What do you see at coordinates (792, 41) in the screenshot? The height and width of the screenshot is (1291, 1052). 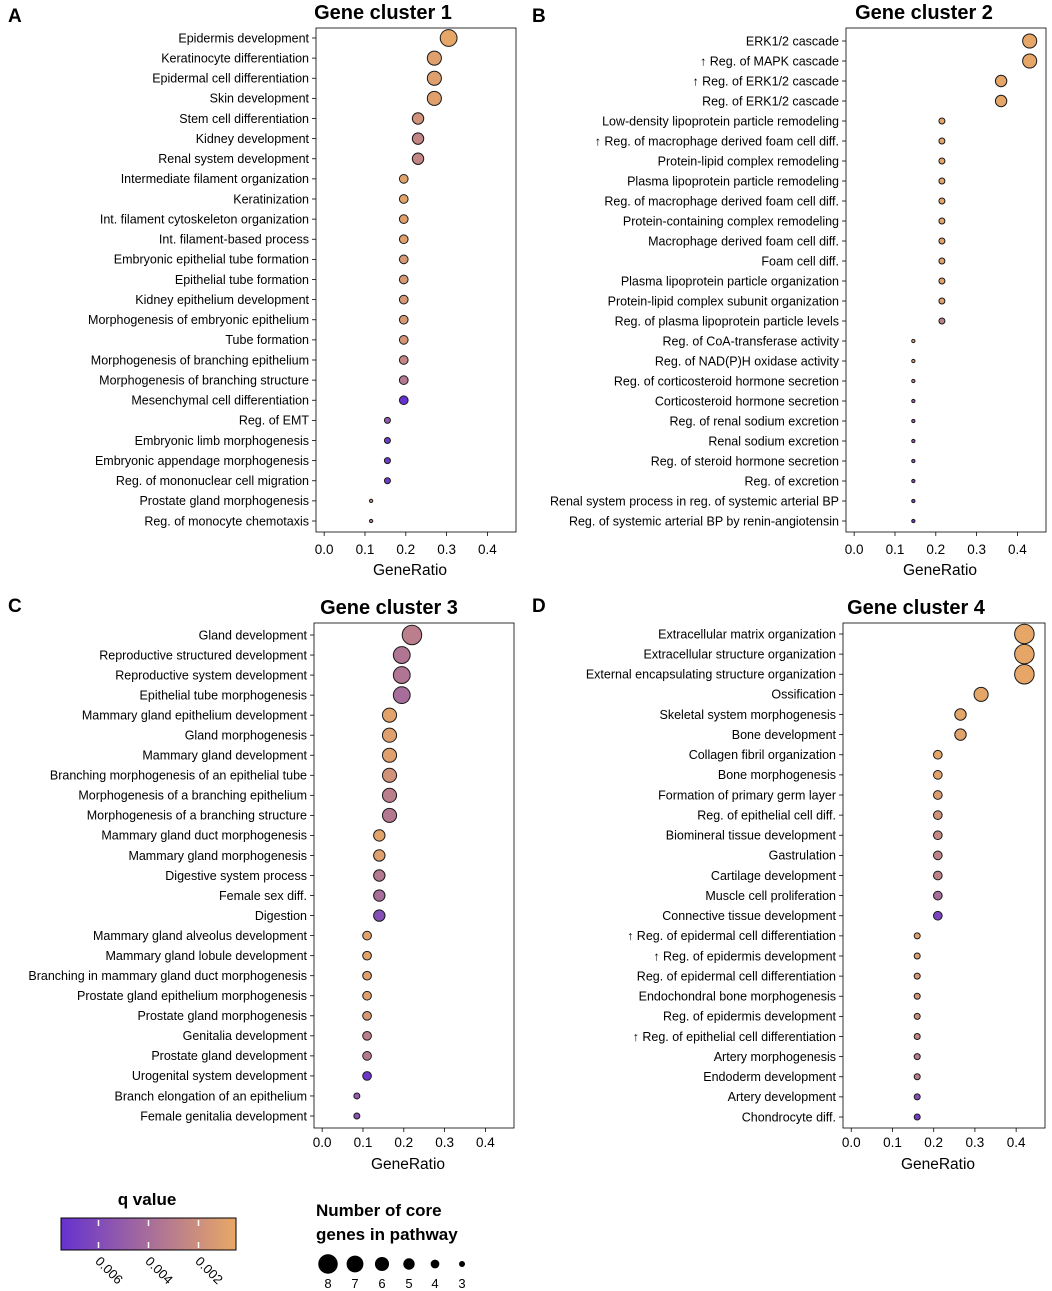 I see `term-label: ERK1/2 cascade` at bounding box center [792, 41].